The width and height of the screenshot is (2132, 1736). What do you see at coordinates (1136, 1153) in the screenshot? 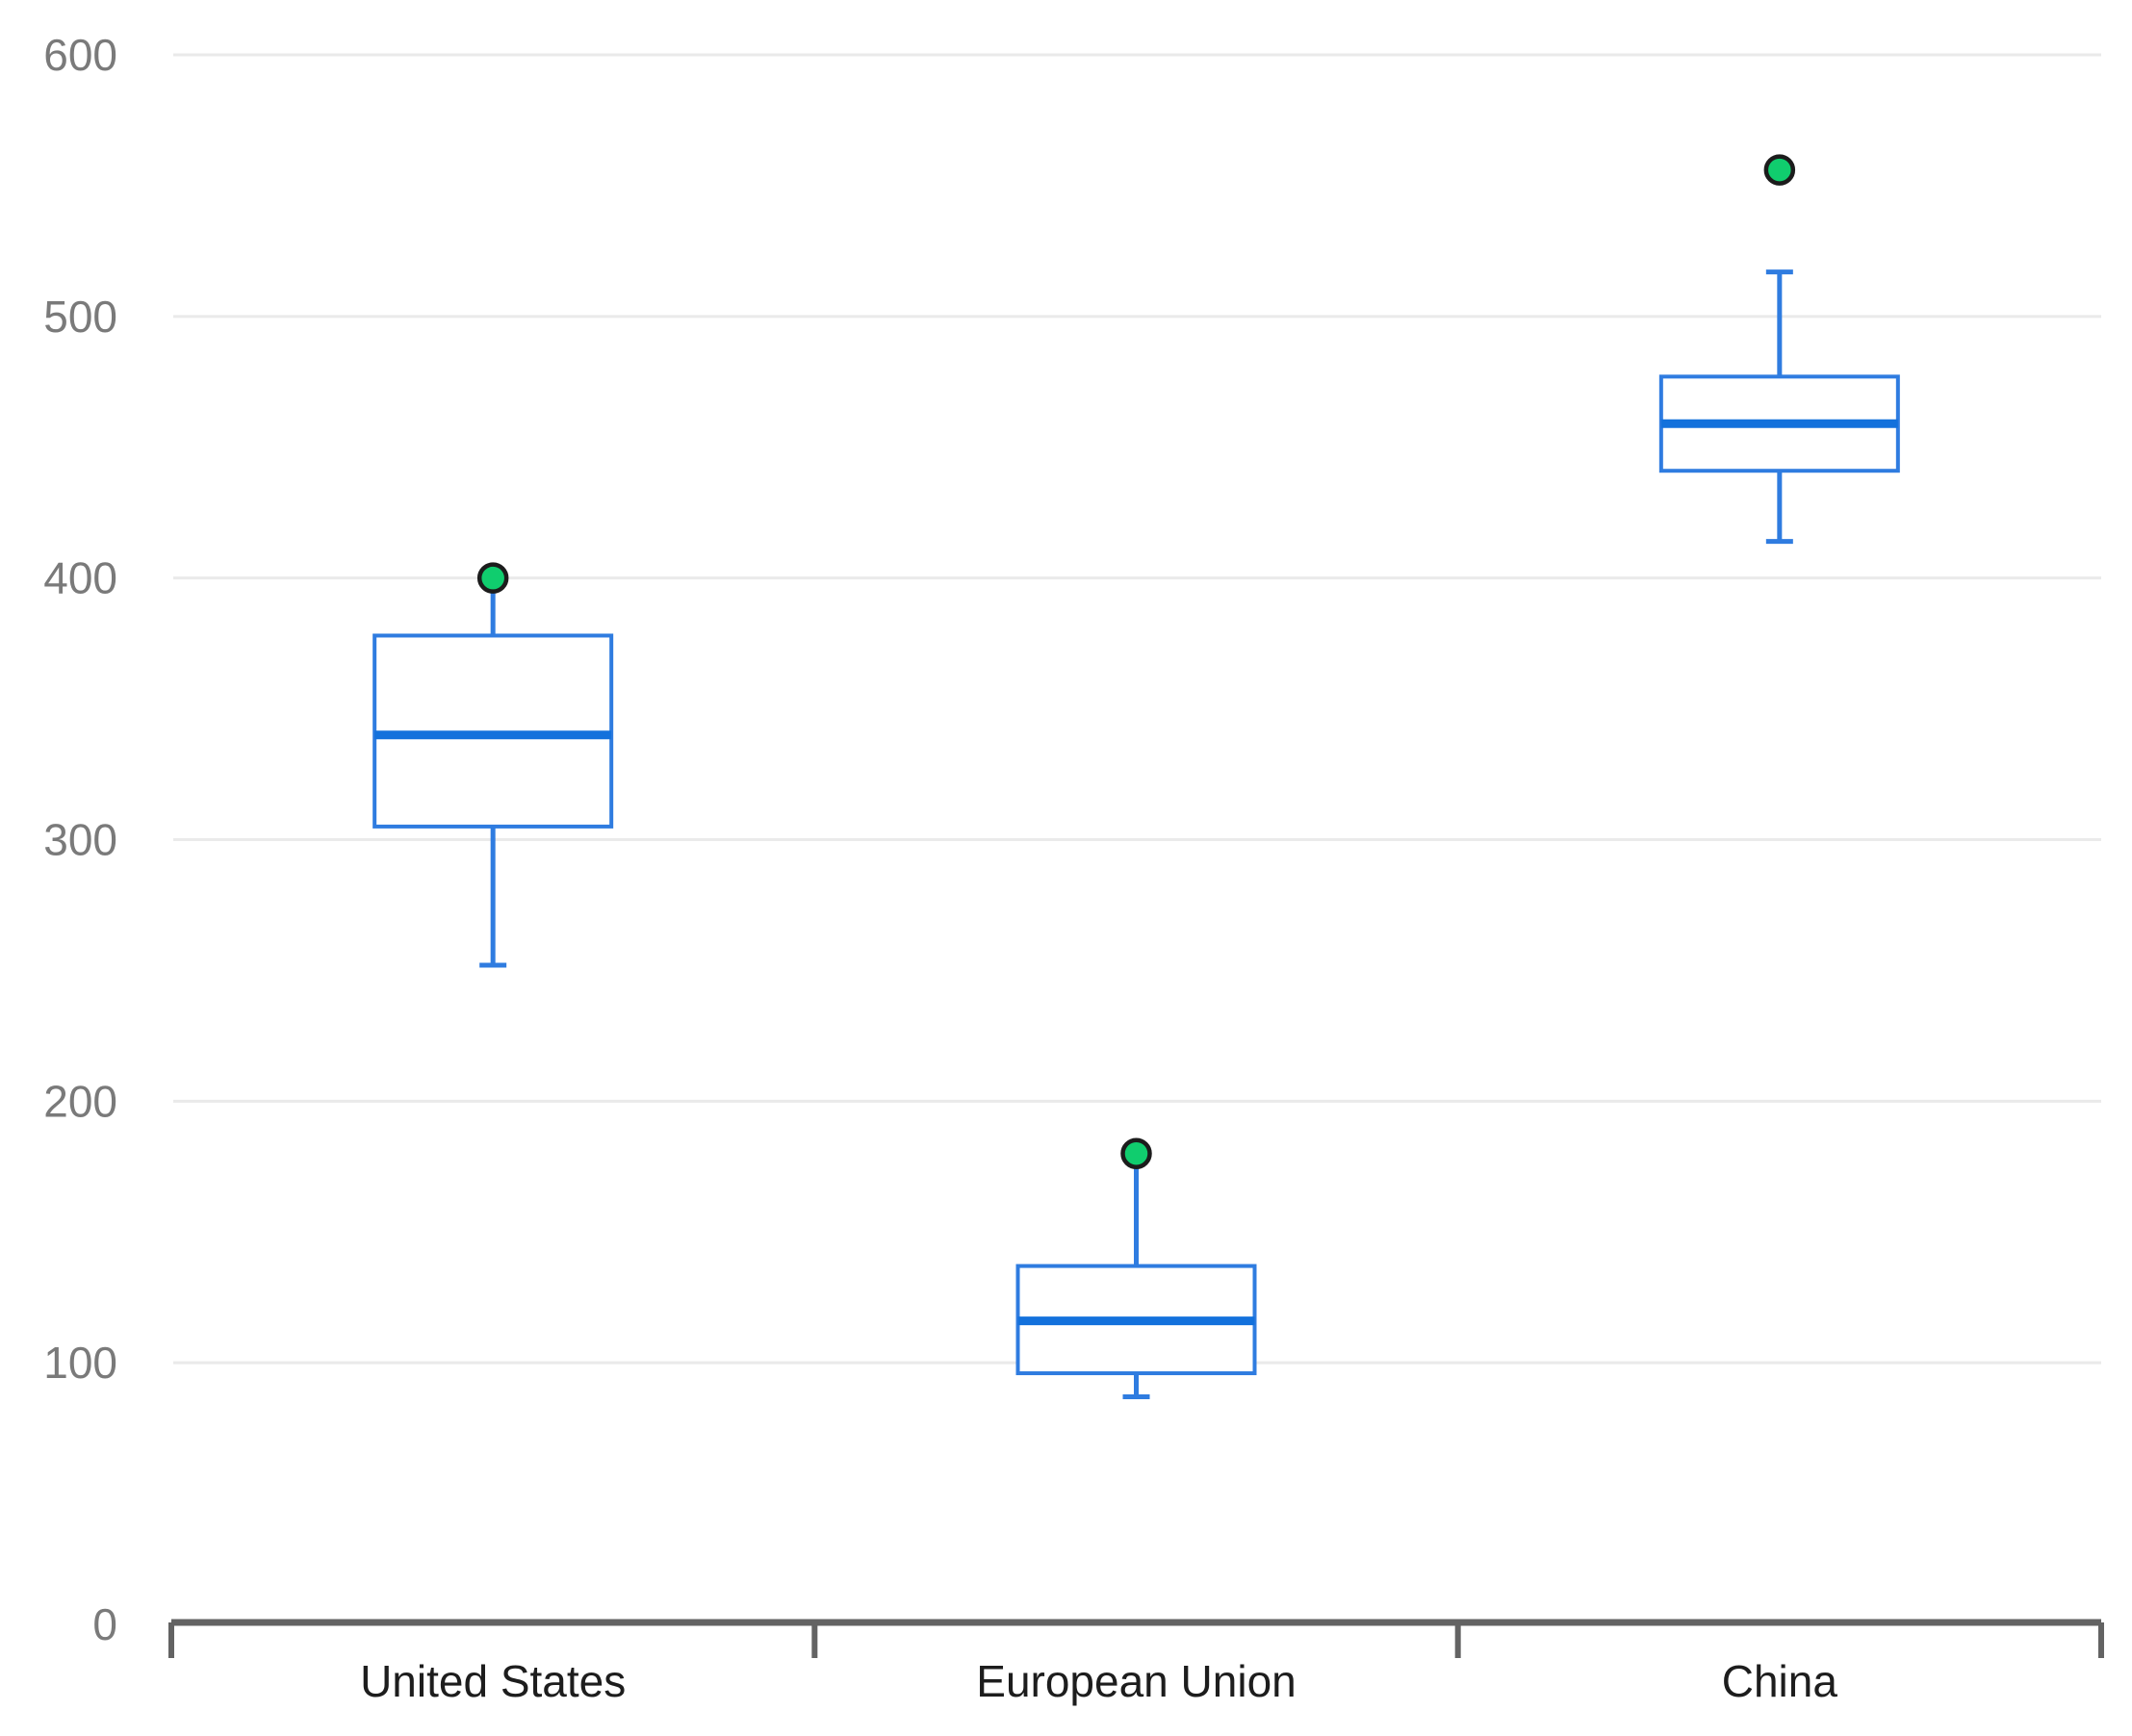
I see `highlight-dot-european-union` at bounding box center [1136, 1153].